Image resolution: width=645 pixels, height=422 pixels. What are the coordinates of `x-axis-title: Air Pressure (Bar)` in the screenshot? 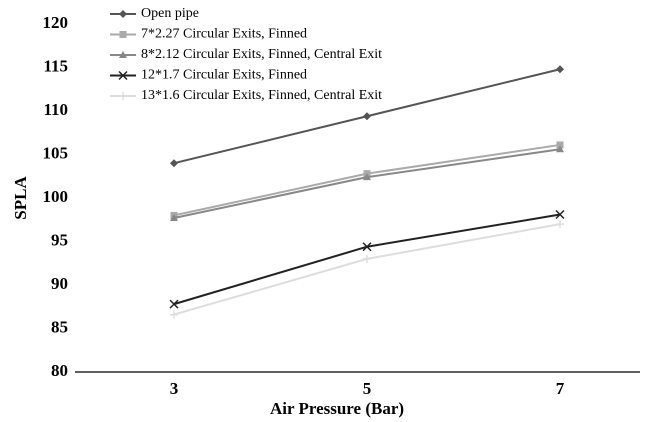 It's located at (337, 408).